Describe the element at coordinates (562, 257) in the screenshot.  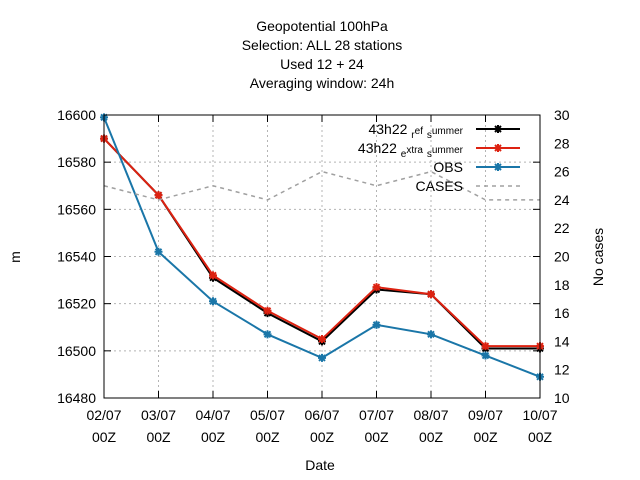
I see `y2-tick-label: 20` at that location.